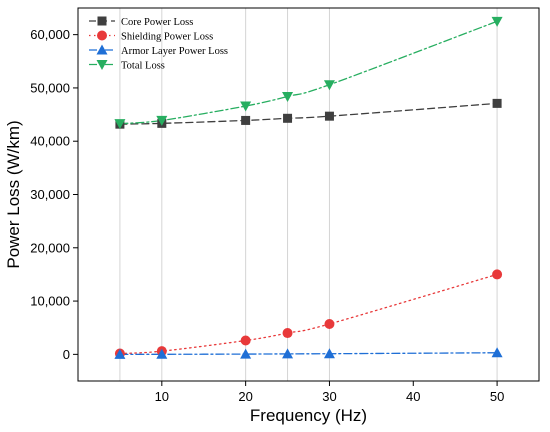 This screenshot has width=550, height=432. I want to click on x-tick-label: 50, so click(497, 396).